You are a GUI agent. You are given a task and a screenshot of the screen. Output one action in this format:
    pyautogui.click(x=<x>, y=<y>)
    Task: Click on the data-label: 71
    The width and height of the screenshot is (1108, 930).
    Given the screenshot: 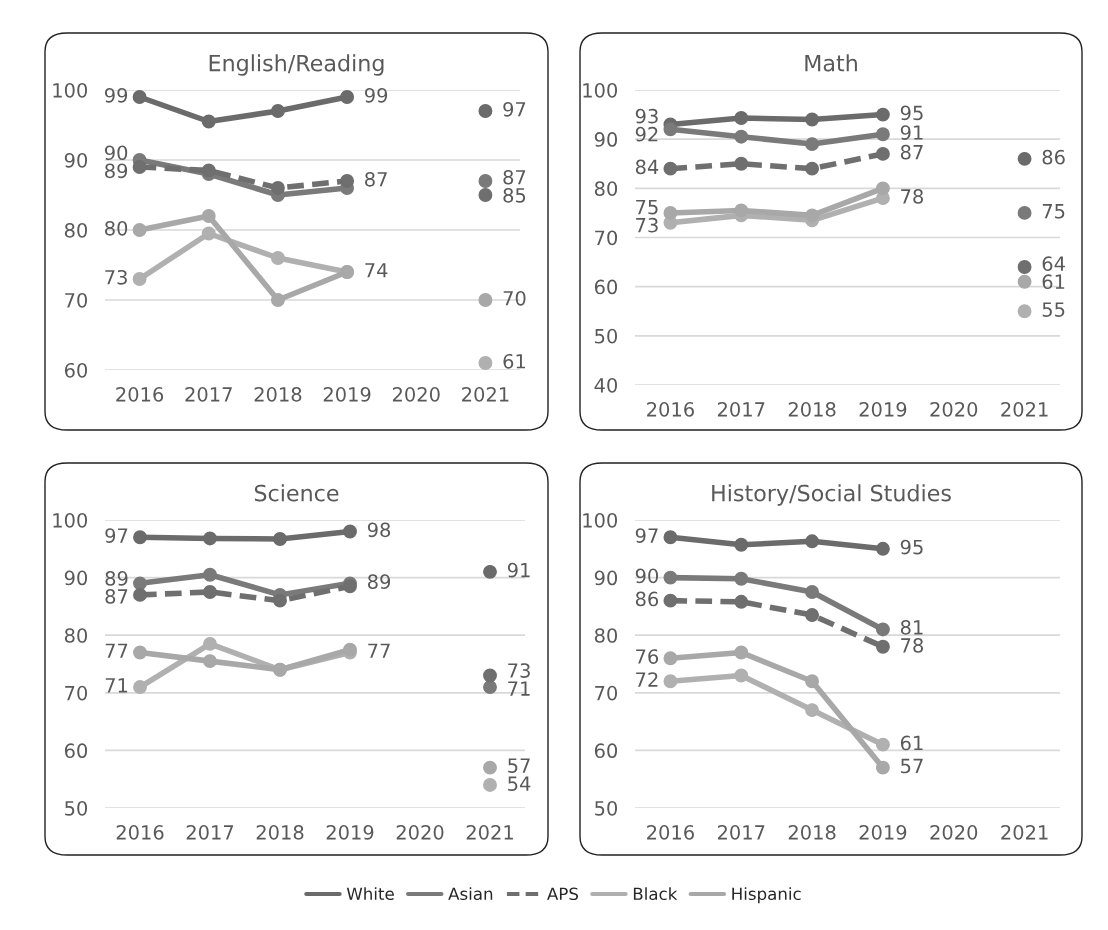 What is the action you would take?
    pyautogui.click(x=116, y=685)
    